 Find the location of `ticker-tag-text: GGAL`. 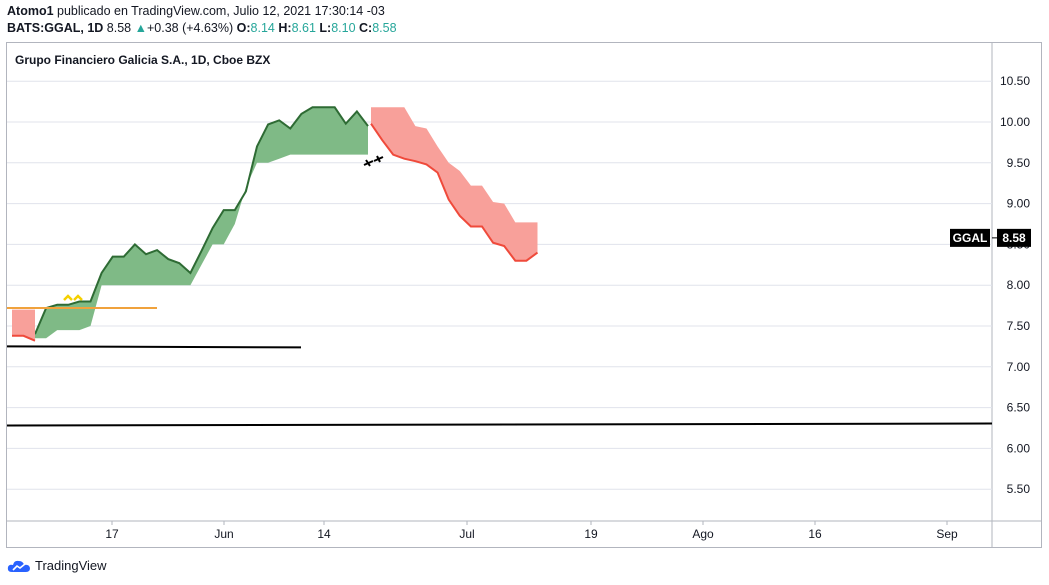

ticker-tag-text: GGAL is located at coordinates (970, 238).